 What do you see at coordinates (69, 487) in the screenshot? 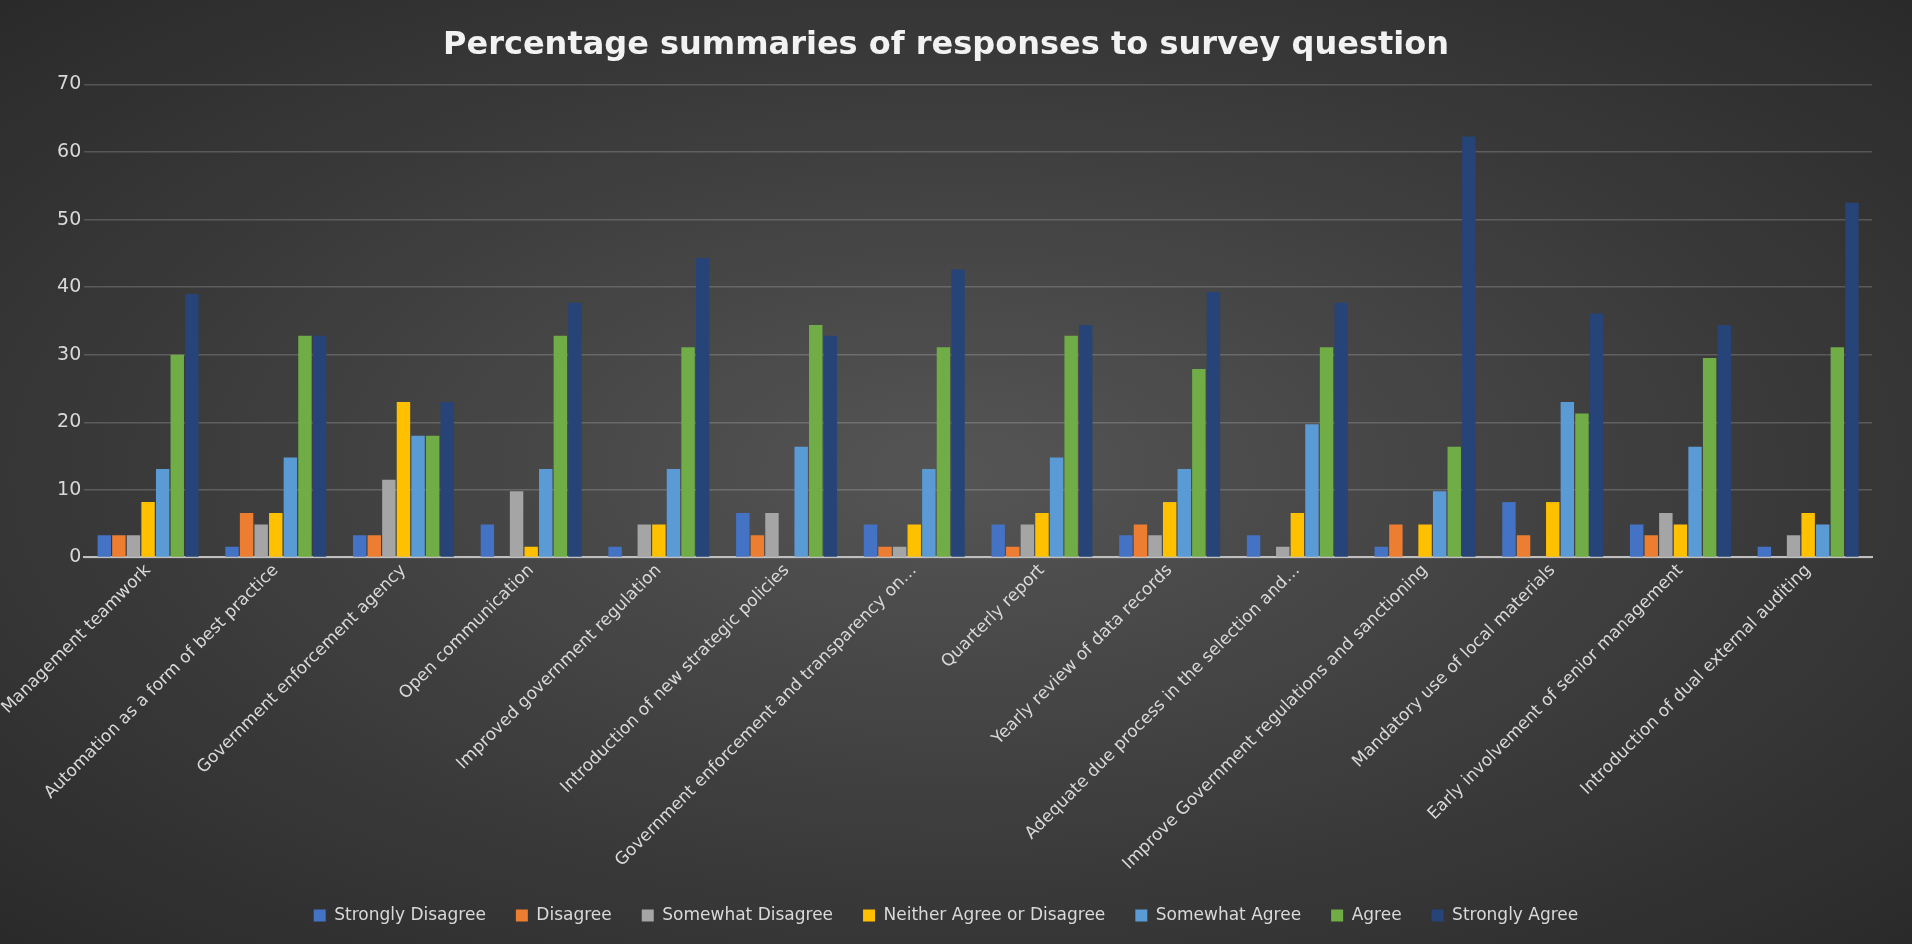
I see `y-tick-label: 10` at bounding box center [69, 487].